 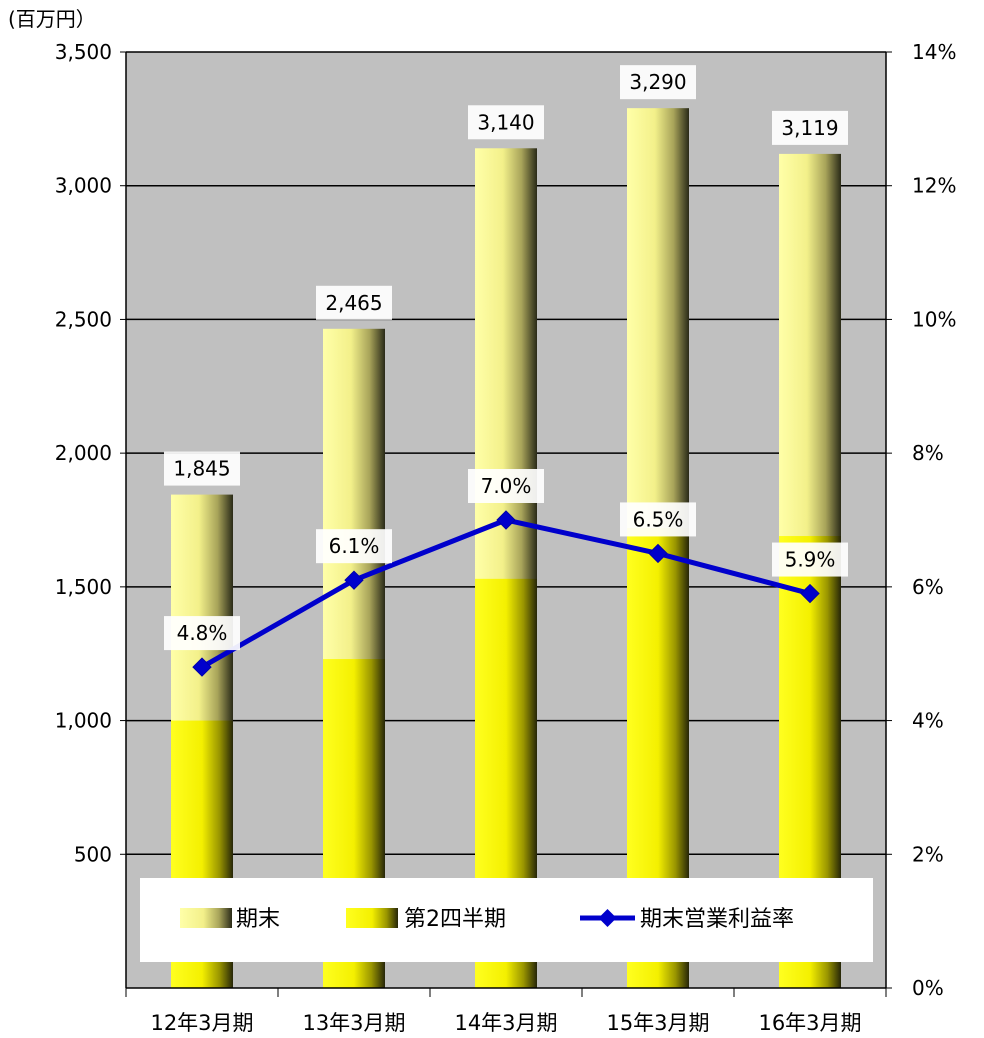 I want to click on right-axis-tick-label: 6%, so click(x=928, y=587).